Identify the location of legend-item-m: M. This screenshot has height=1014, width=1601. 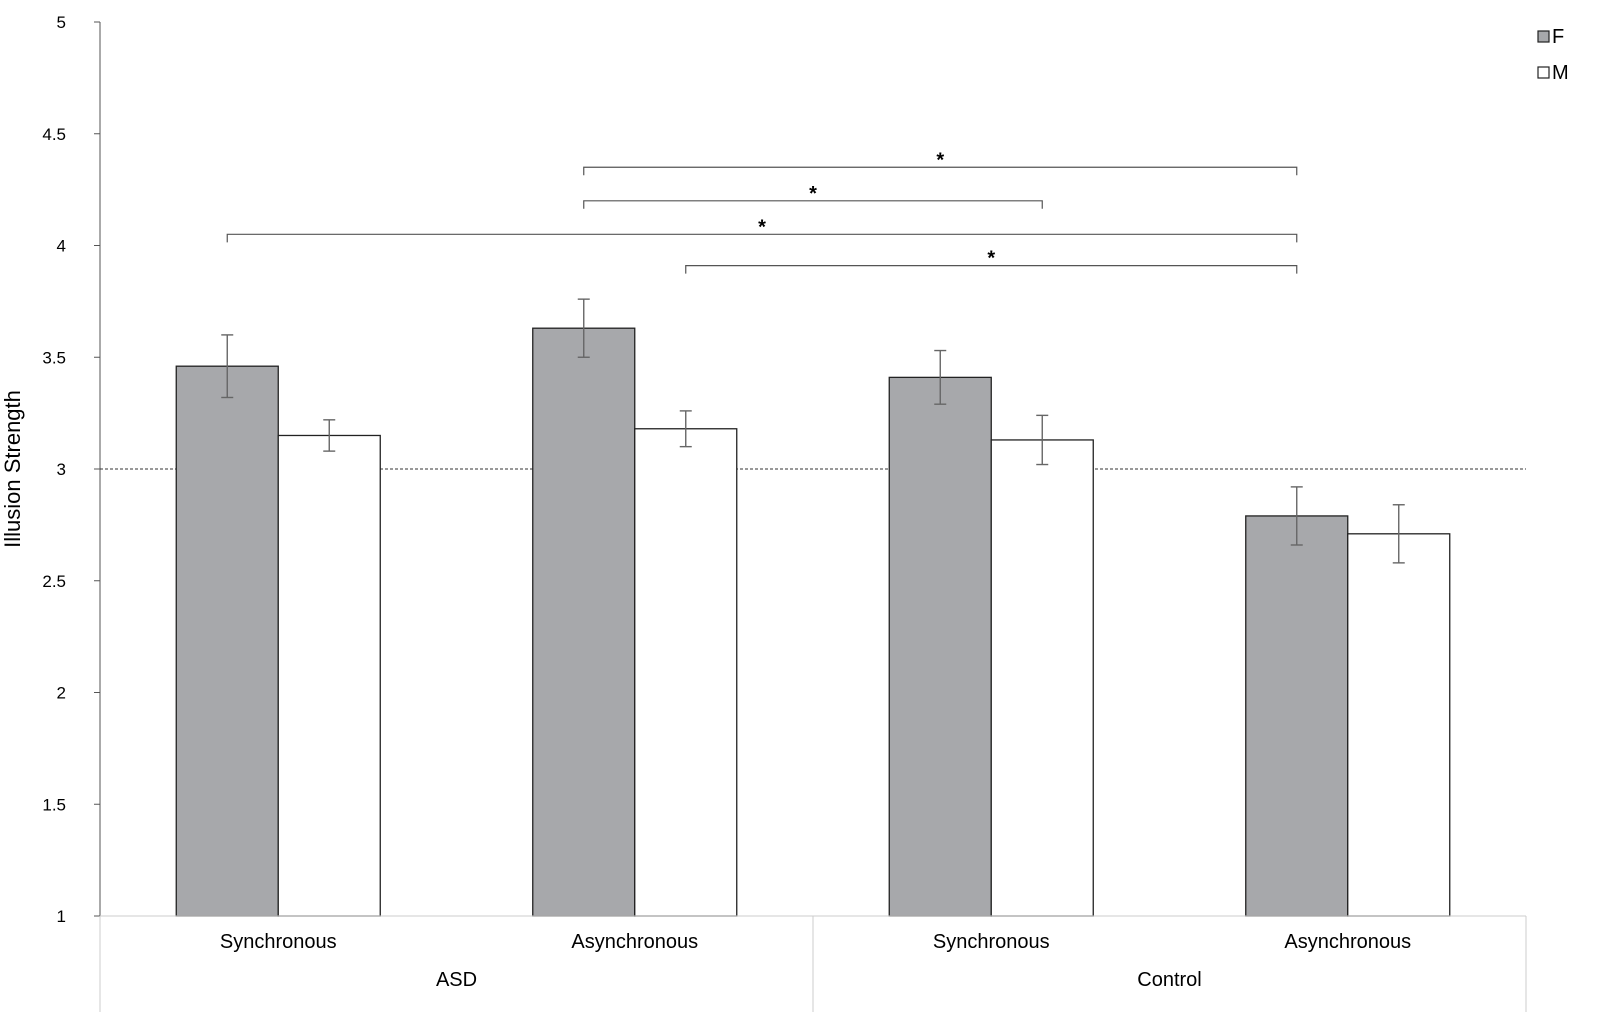
(1553, 73).